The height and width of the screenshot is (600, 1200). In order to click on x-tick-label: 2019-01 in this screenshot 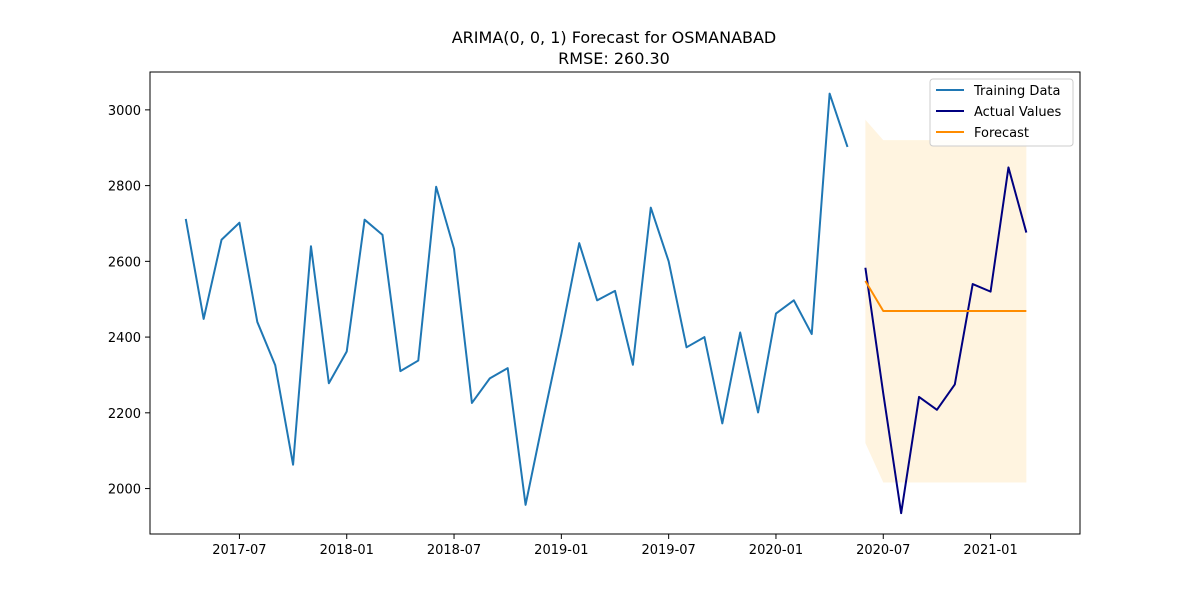, I will do `click(561, 550)`.